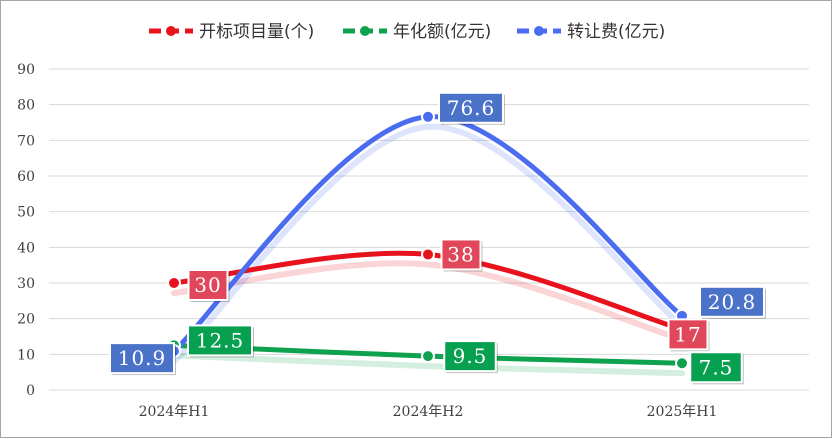 Image resolution: width=832 pixels, height=439 pixels. I want to click on y-tick-label: 20, so click(26, 320).